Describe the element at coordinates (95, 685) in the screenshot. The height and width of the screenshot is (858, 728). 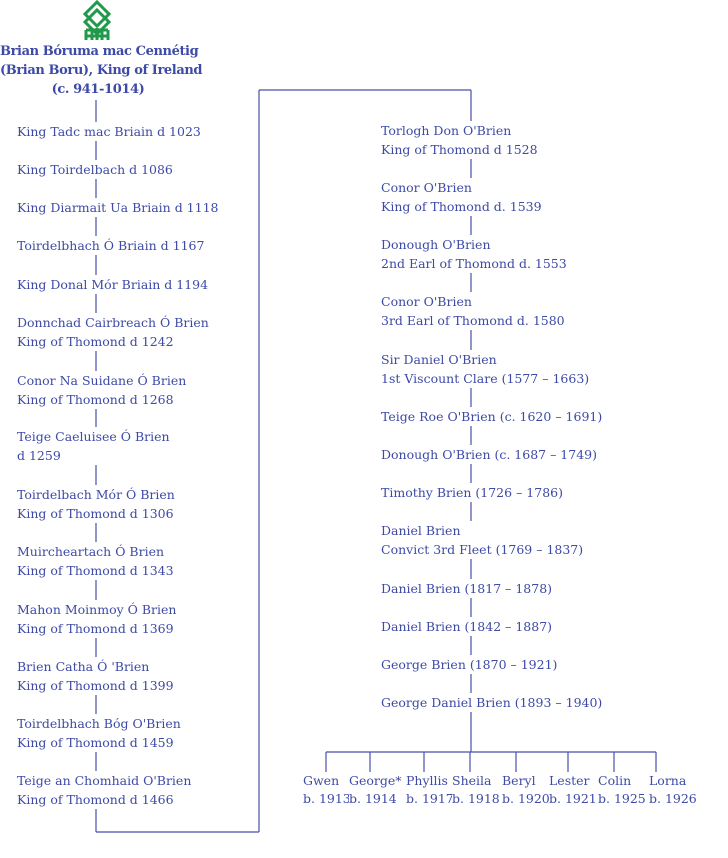
I see `person-title: King of Thomond d 1399` at that location.